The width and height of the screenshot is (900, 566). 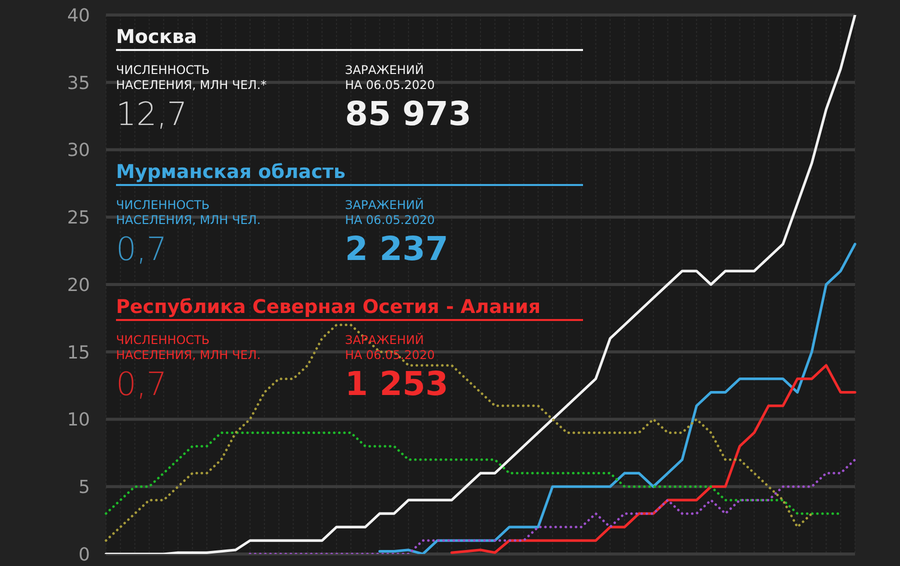 I want to click on annotation: 85 973, so click(x=408, y=113).